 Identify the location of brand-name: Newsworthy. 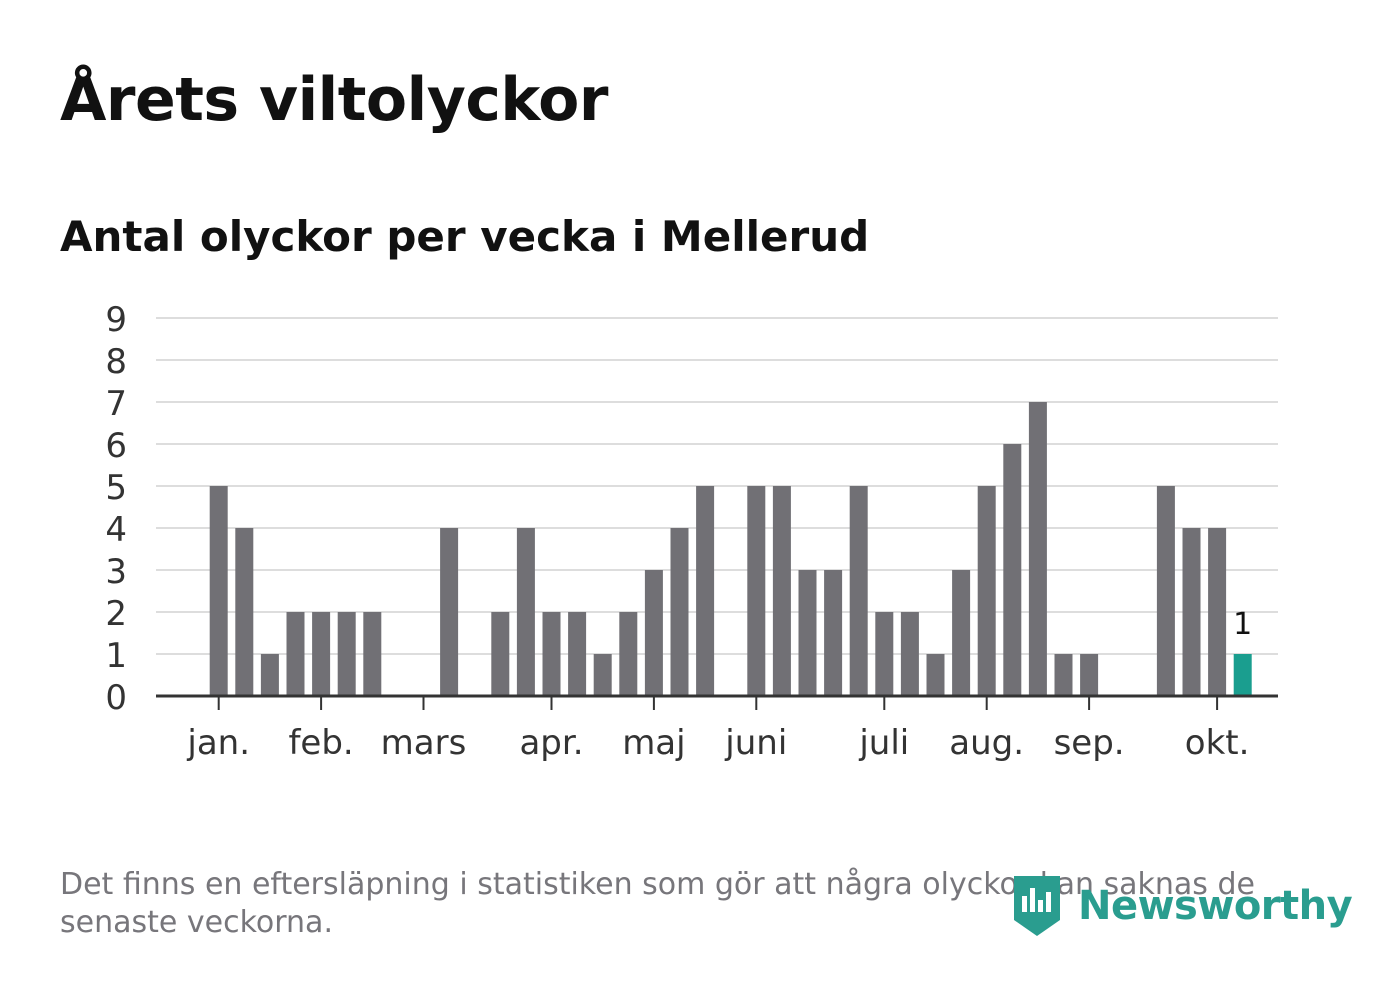
(1215, 906).